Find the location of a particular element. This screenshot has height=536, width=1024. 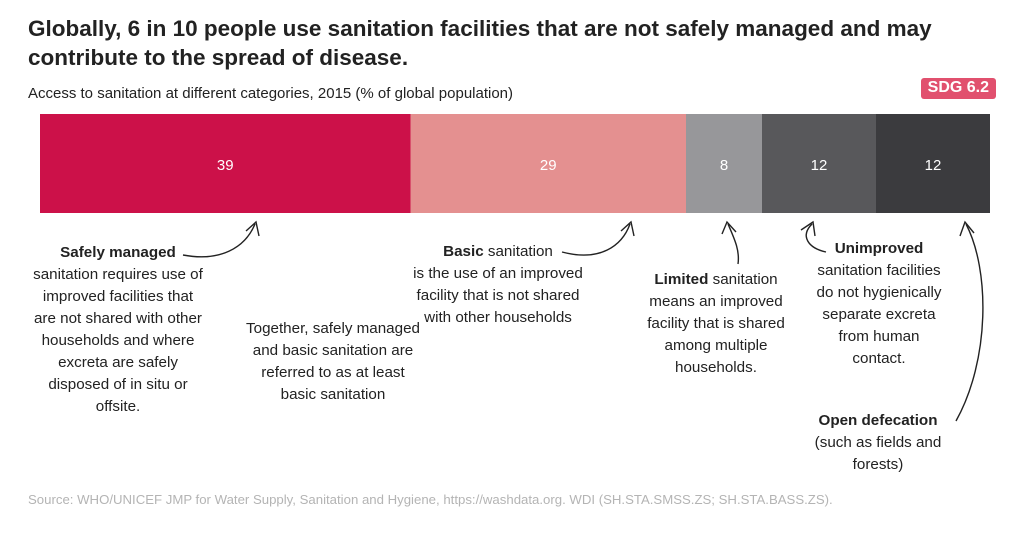

bar-value-basic: 29 is located at coordinates (548, 165).